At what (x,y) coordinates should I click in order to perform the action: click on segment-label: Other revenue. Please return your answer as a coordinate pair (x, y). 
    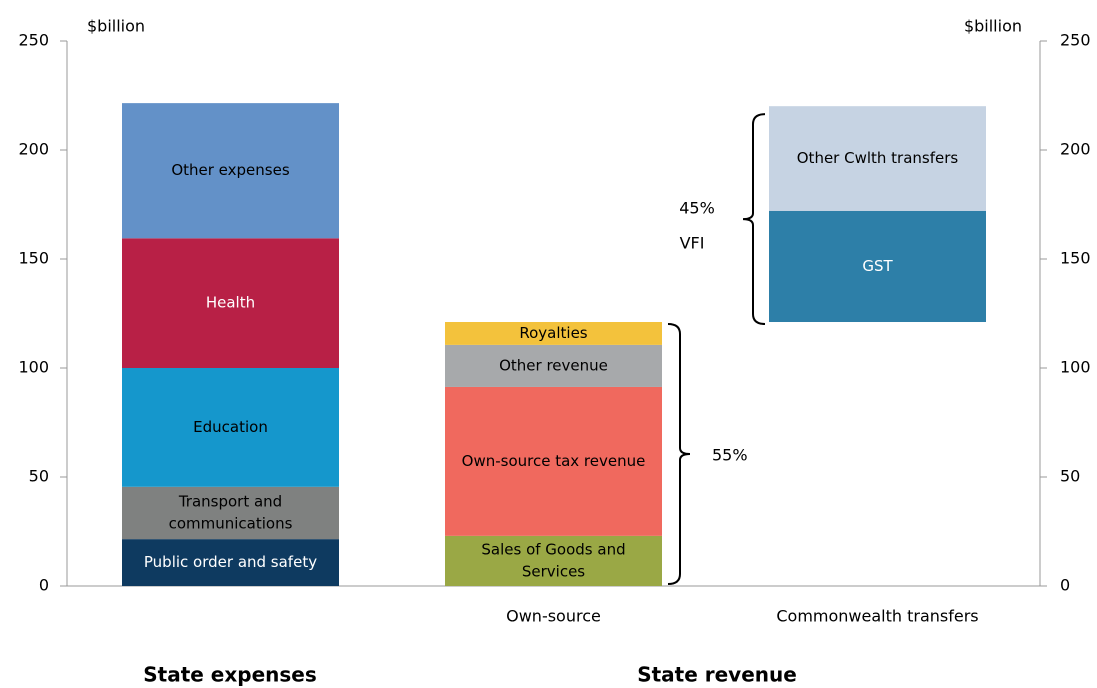
    Looking at the image, I should click on (553, 365).